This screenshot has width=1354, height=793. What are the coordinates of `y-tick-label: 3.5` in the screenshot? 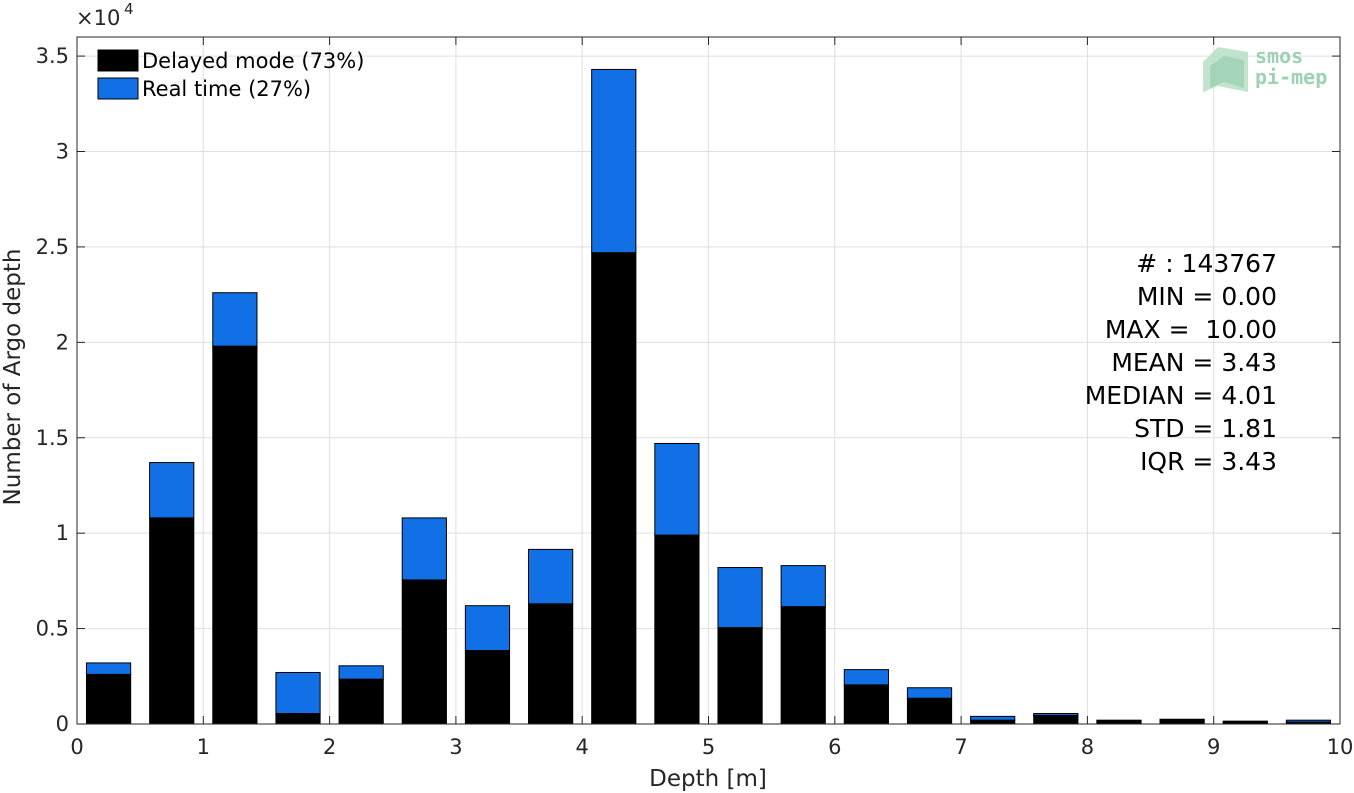 It's located at (52, 56).